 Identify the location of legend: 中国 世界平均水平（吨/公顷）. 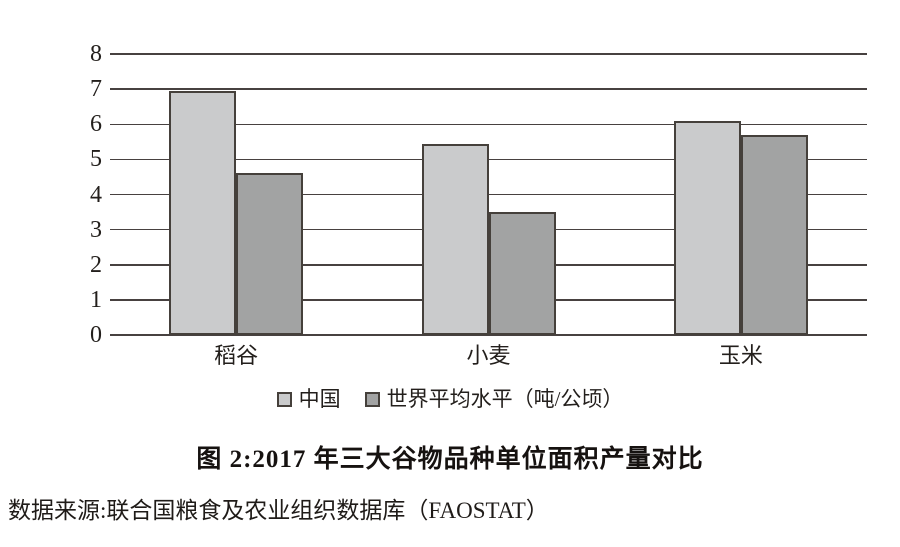
(450, 399).